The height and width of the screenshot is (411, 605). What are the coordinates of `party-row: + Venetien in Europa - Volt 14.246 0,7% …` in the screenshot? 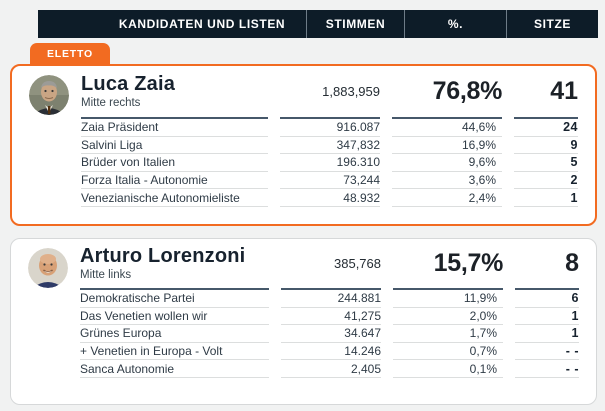 It's located at (329, 352).